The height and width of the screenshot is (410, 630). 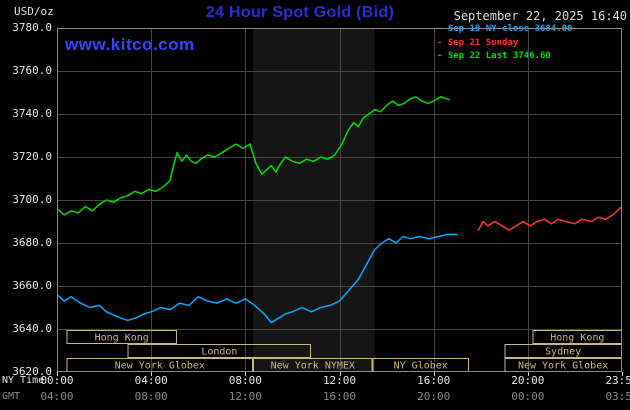 I want to click on chart-title: 24 Hour Spot Gold (Bid), so click(x=300, y=12).